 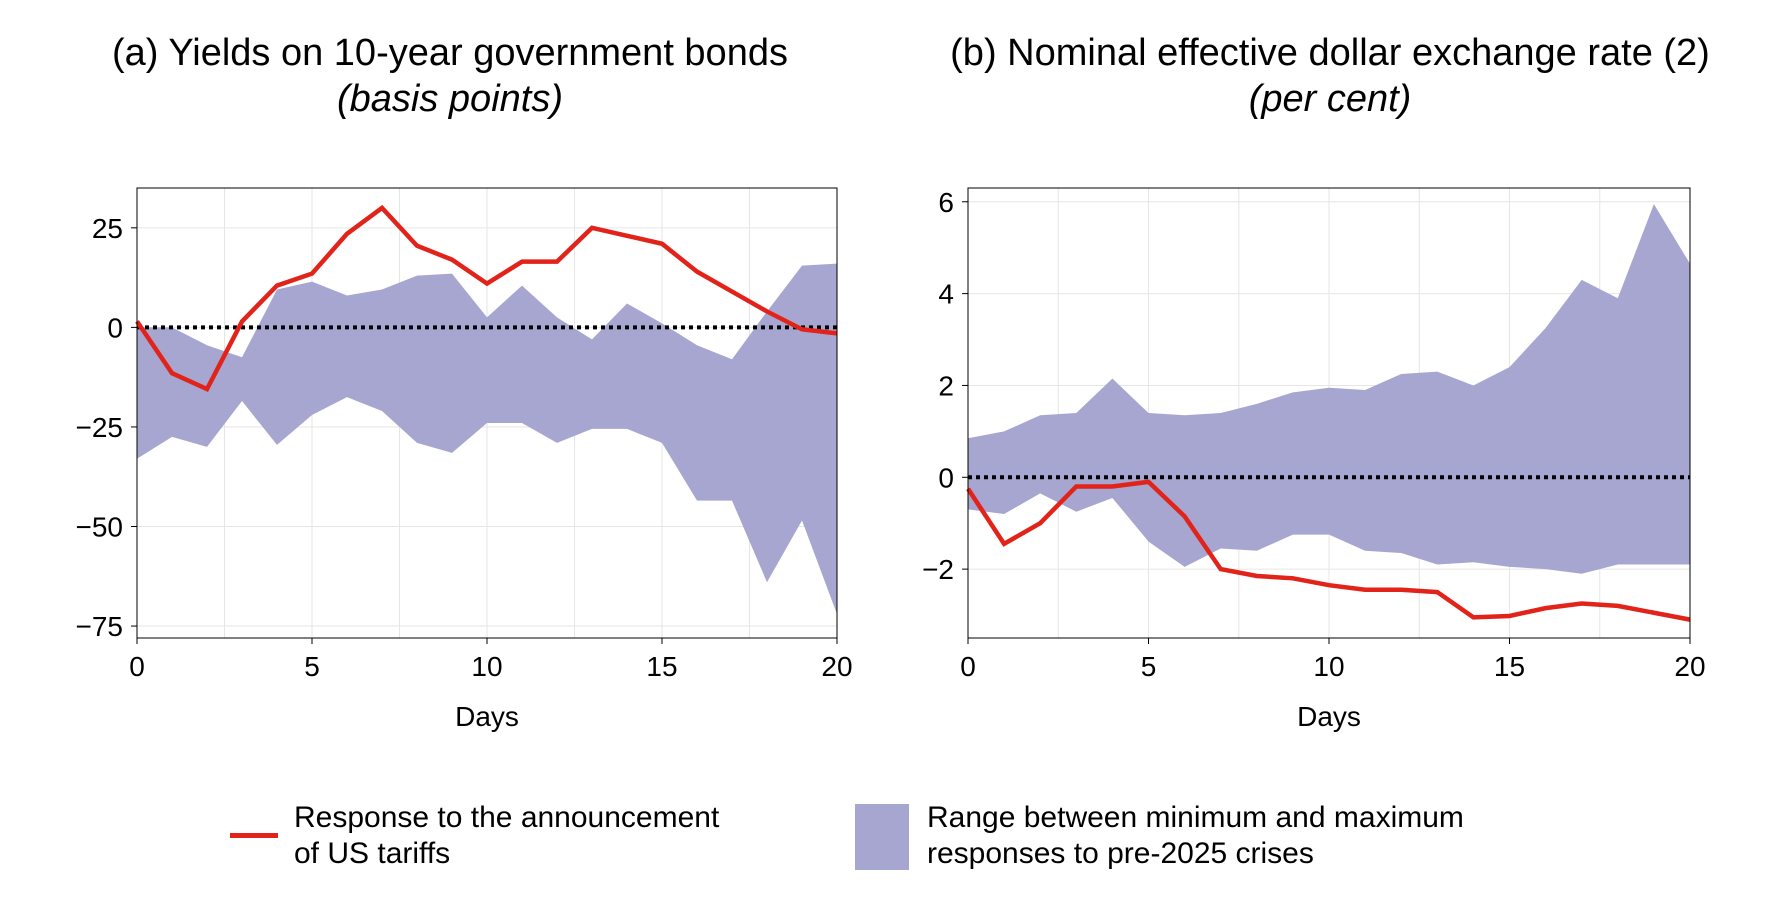 I want to click on panel-b-ytick-label-2: 2, so click(x=946, y=385).